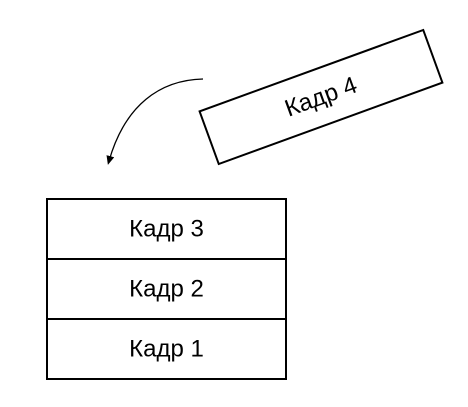 This screenshot has width=468, height=407. I want to click on stack-frame-2: Кадр 2, so click(166, 289).